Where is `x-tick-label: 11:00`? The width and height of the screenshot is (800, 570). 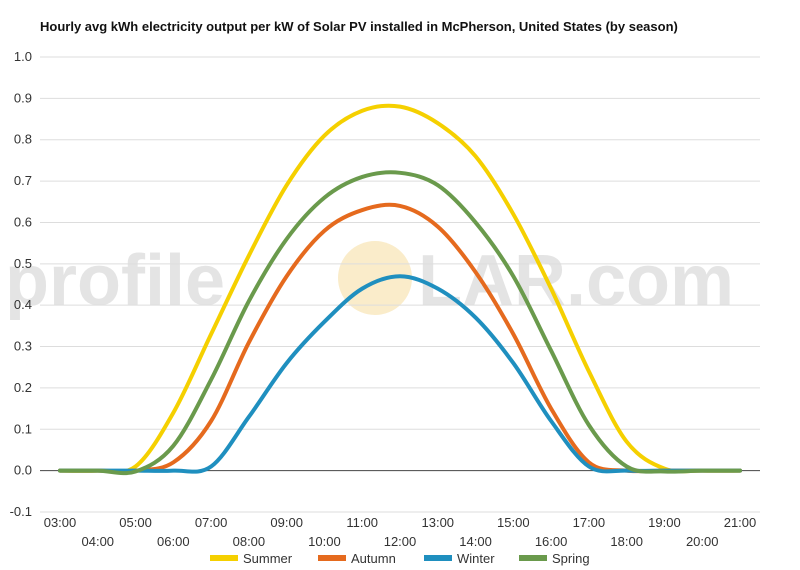 x-tick-label: 11:00 is located at coordinates (362, 522).